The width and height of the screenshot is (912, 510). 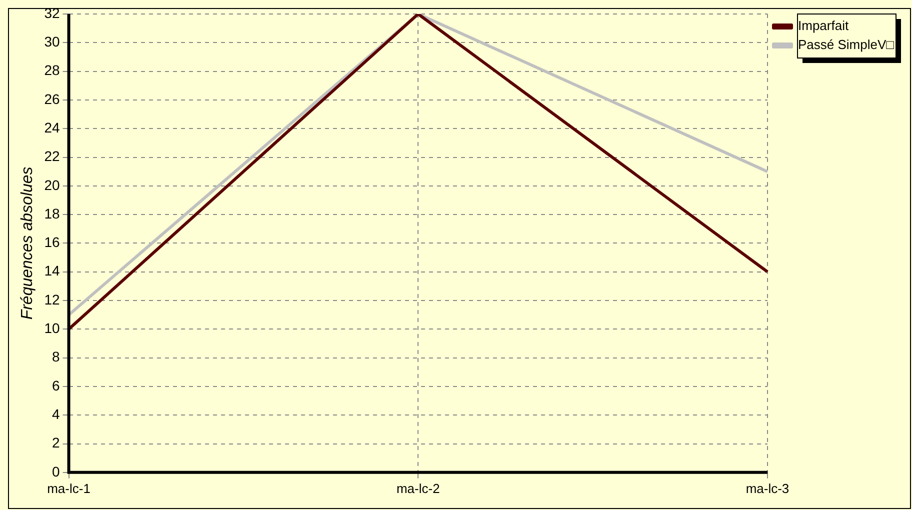 I want to click on x-tick-label: ma-lc-2, so click(x=418, y=488).